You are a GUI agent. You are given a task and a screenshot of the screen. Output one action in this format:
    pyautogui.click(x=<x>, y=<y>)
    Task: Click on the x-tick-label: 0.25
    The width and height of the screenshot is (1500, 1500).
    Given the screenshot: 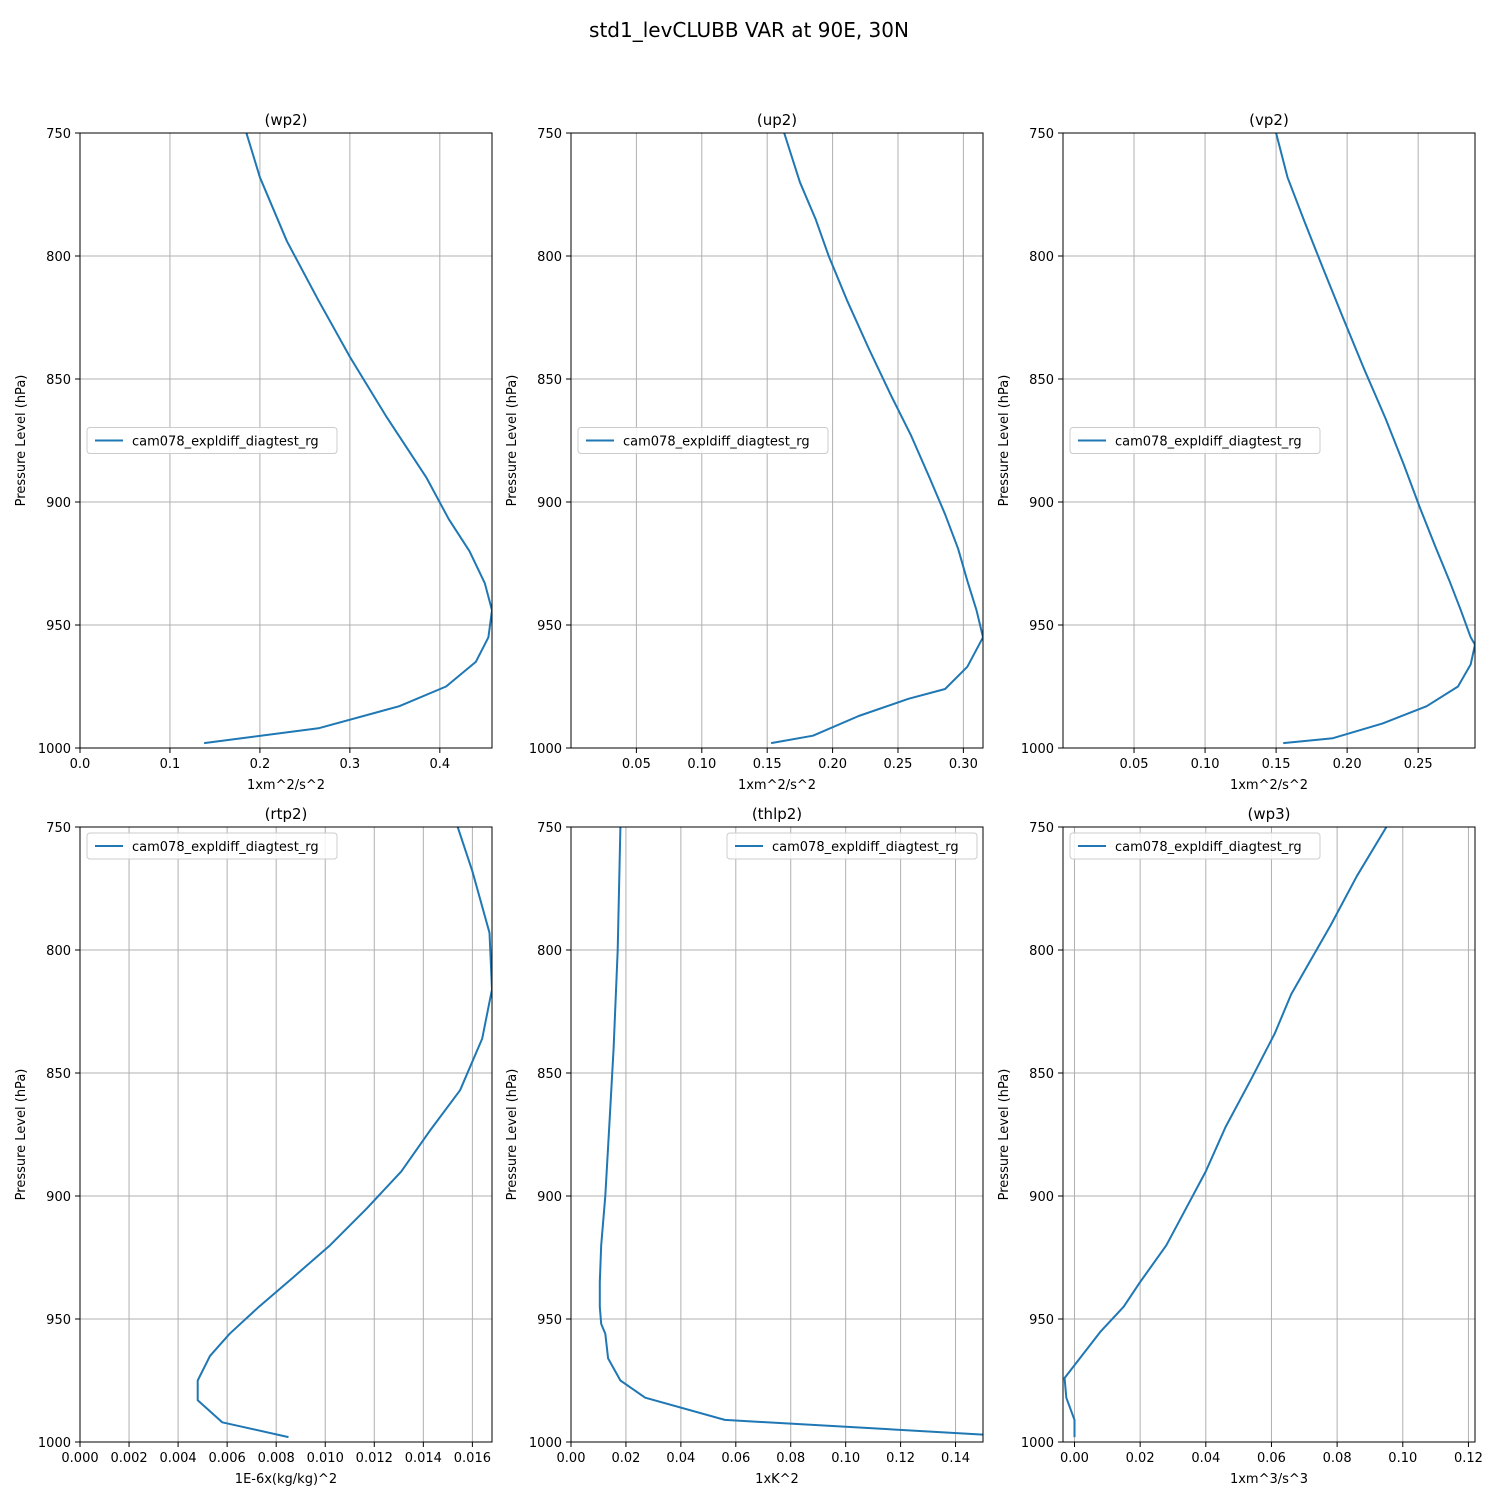 What is the action you would take?
    pyautogui.click(x=1418, y=764)
    